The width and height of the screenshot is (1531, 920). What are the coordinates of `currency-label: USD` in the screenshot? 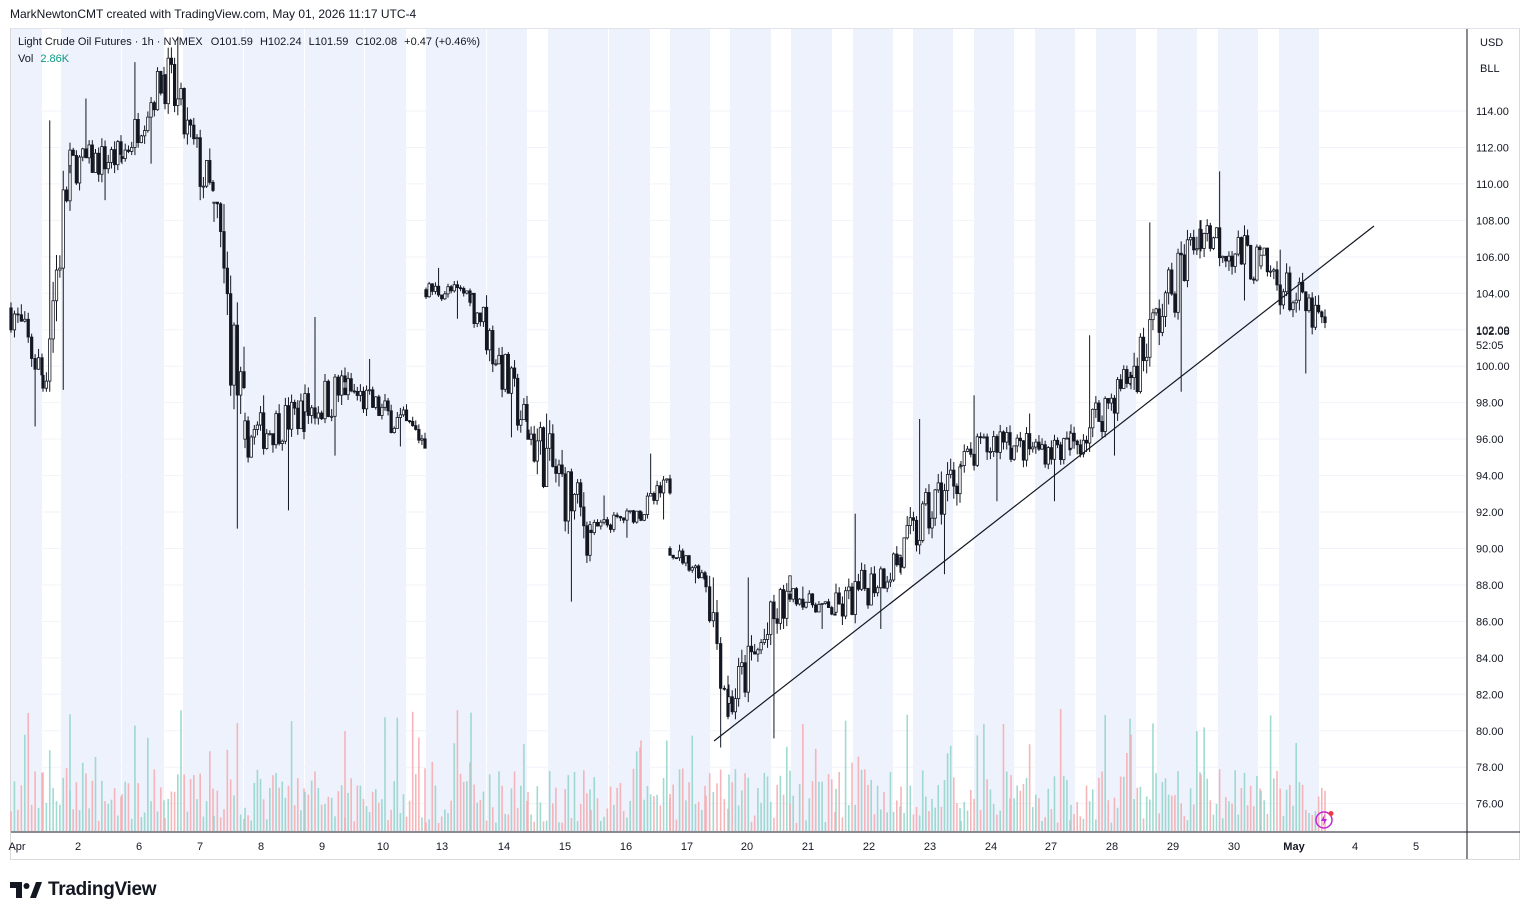 It's located at (1492, 43).